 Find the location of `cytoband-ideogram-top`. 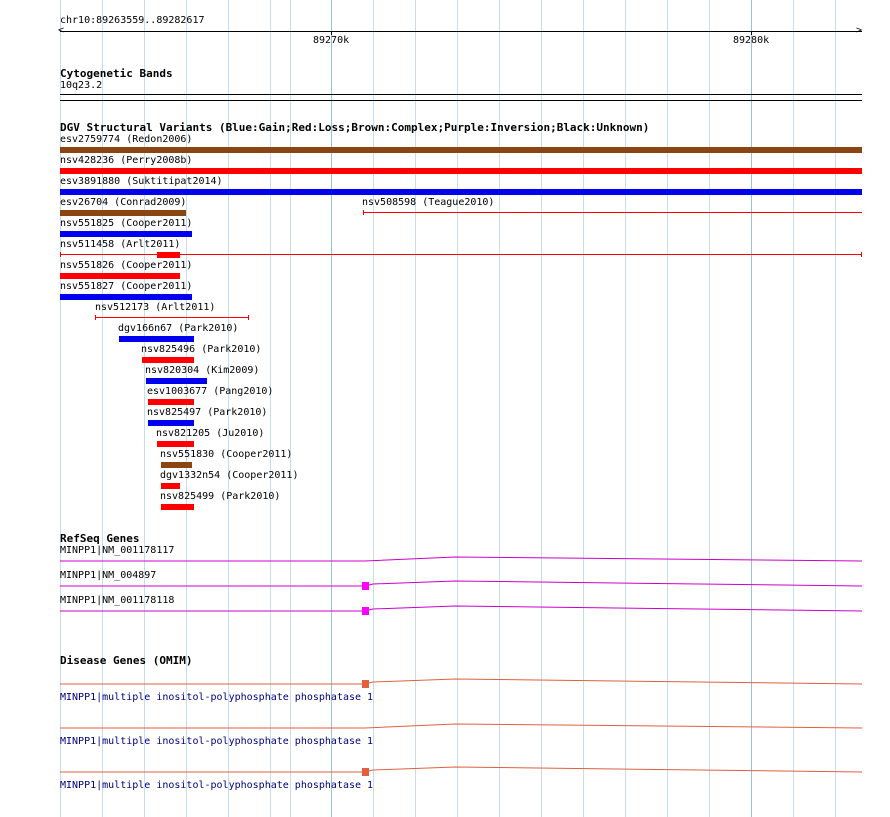

cytoband-ideogram-top is located at coordinates (461, 94).